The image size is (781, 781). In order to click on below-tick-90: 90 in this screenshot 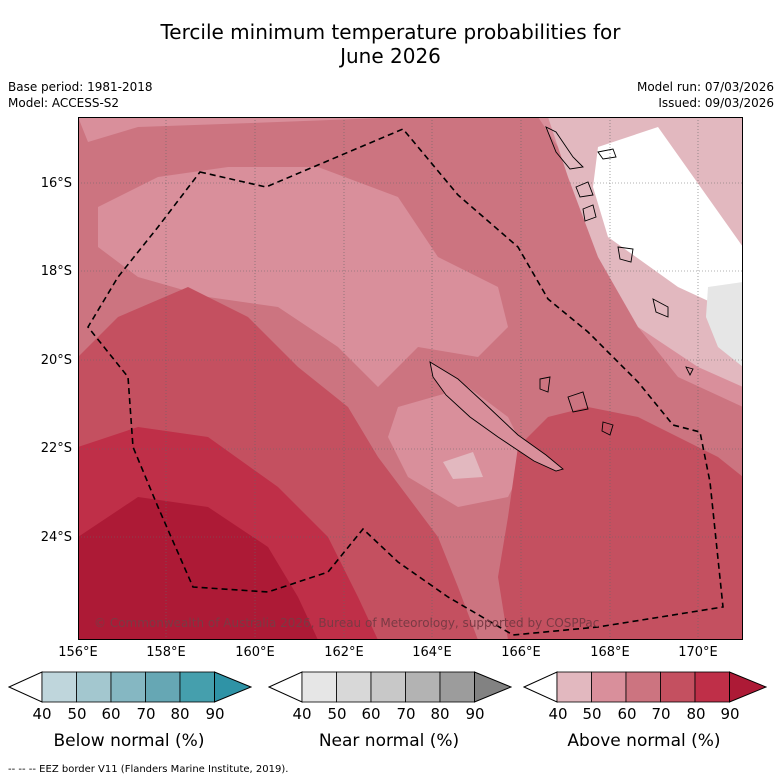, I will do `click(215, 714)`.